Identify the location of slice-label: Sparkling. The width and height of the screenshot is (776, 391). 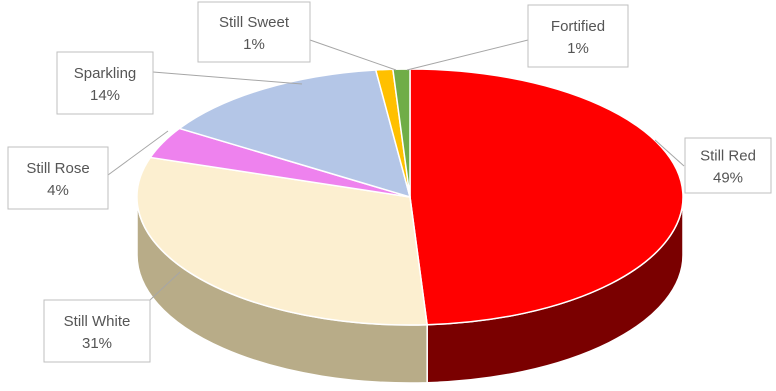
(105, 73).